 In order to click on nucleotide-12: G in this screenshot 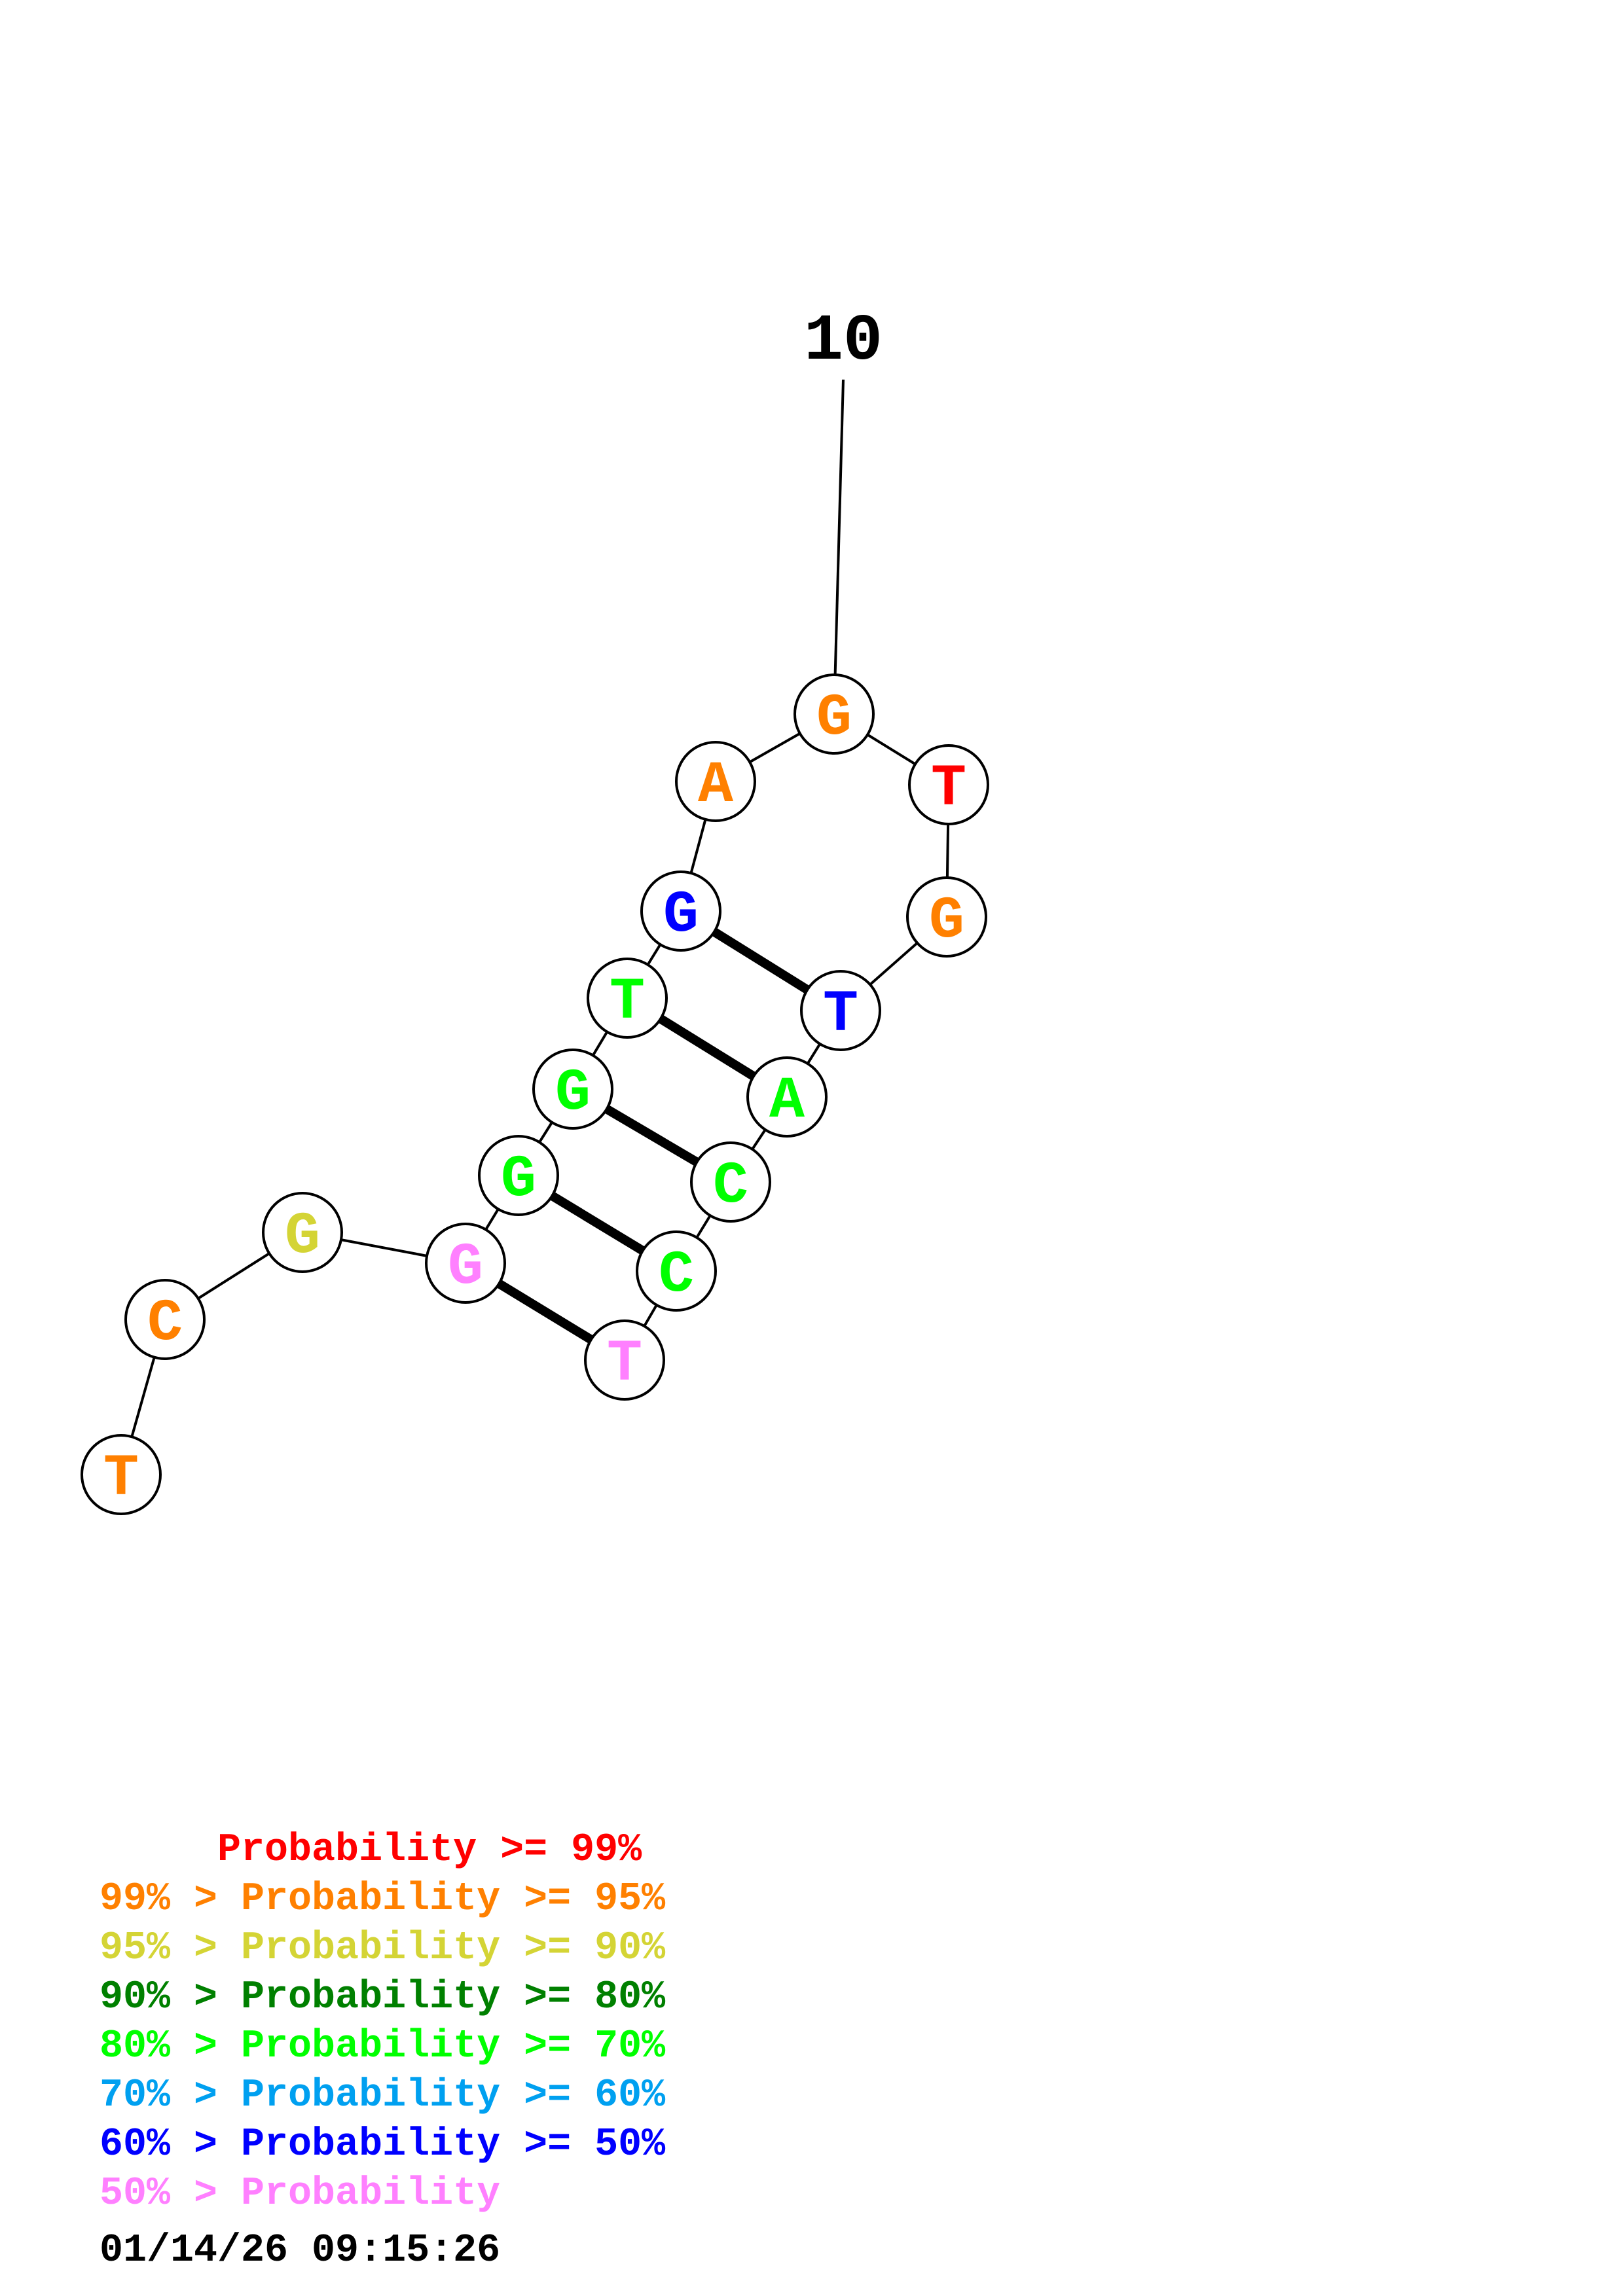, I will do `click(946, 917)`.